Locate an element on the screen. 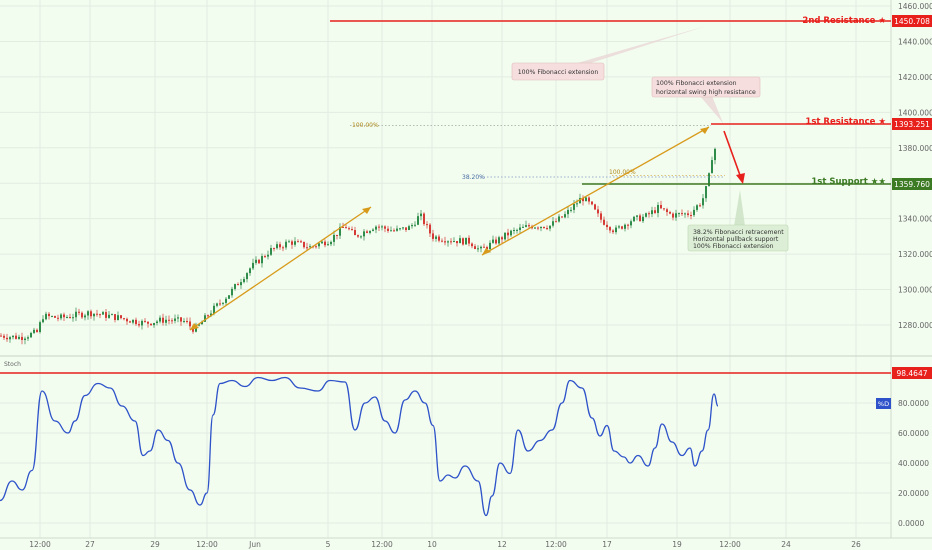  first-support-price-tag is located at coordinates (912, 184).